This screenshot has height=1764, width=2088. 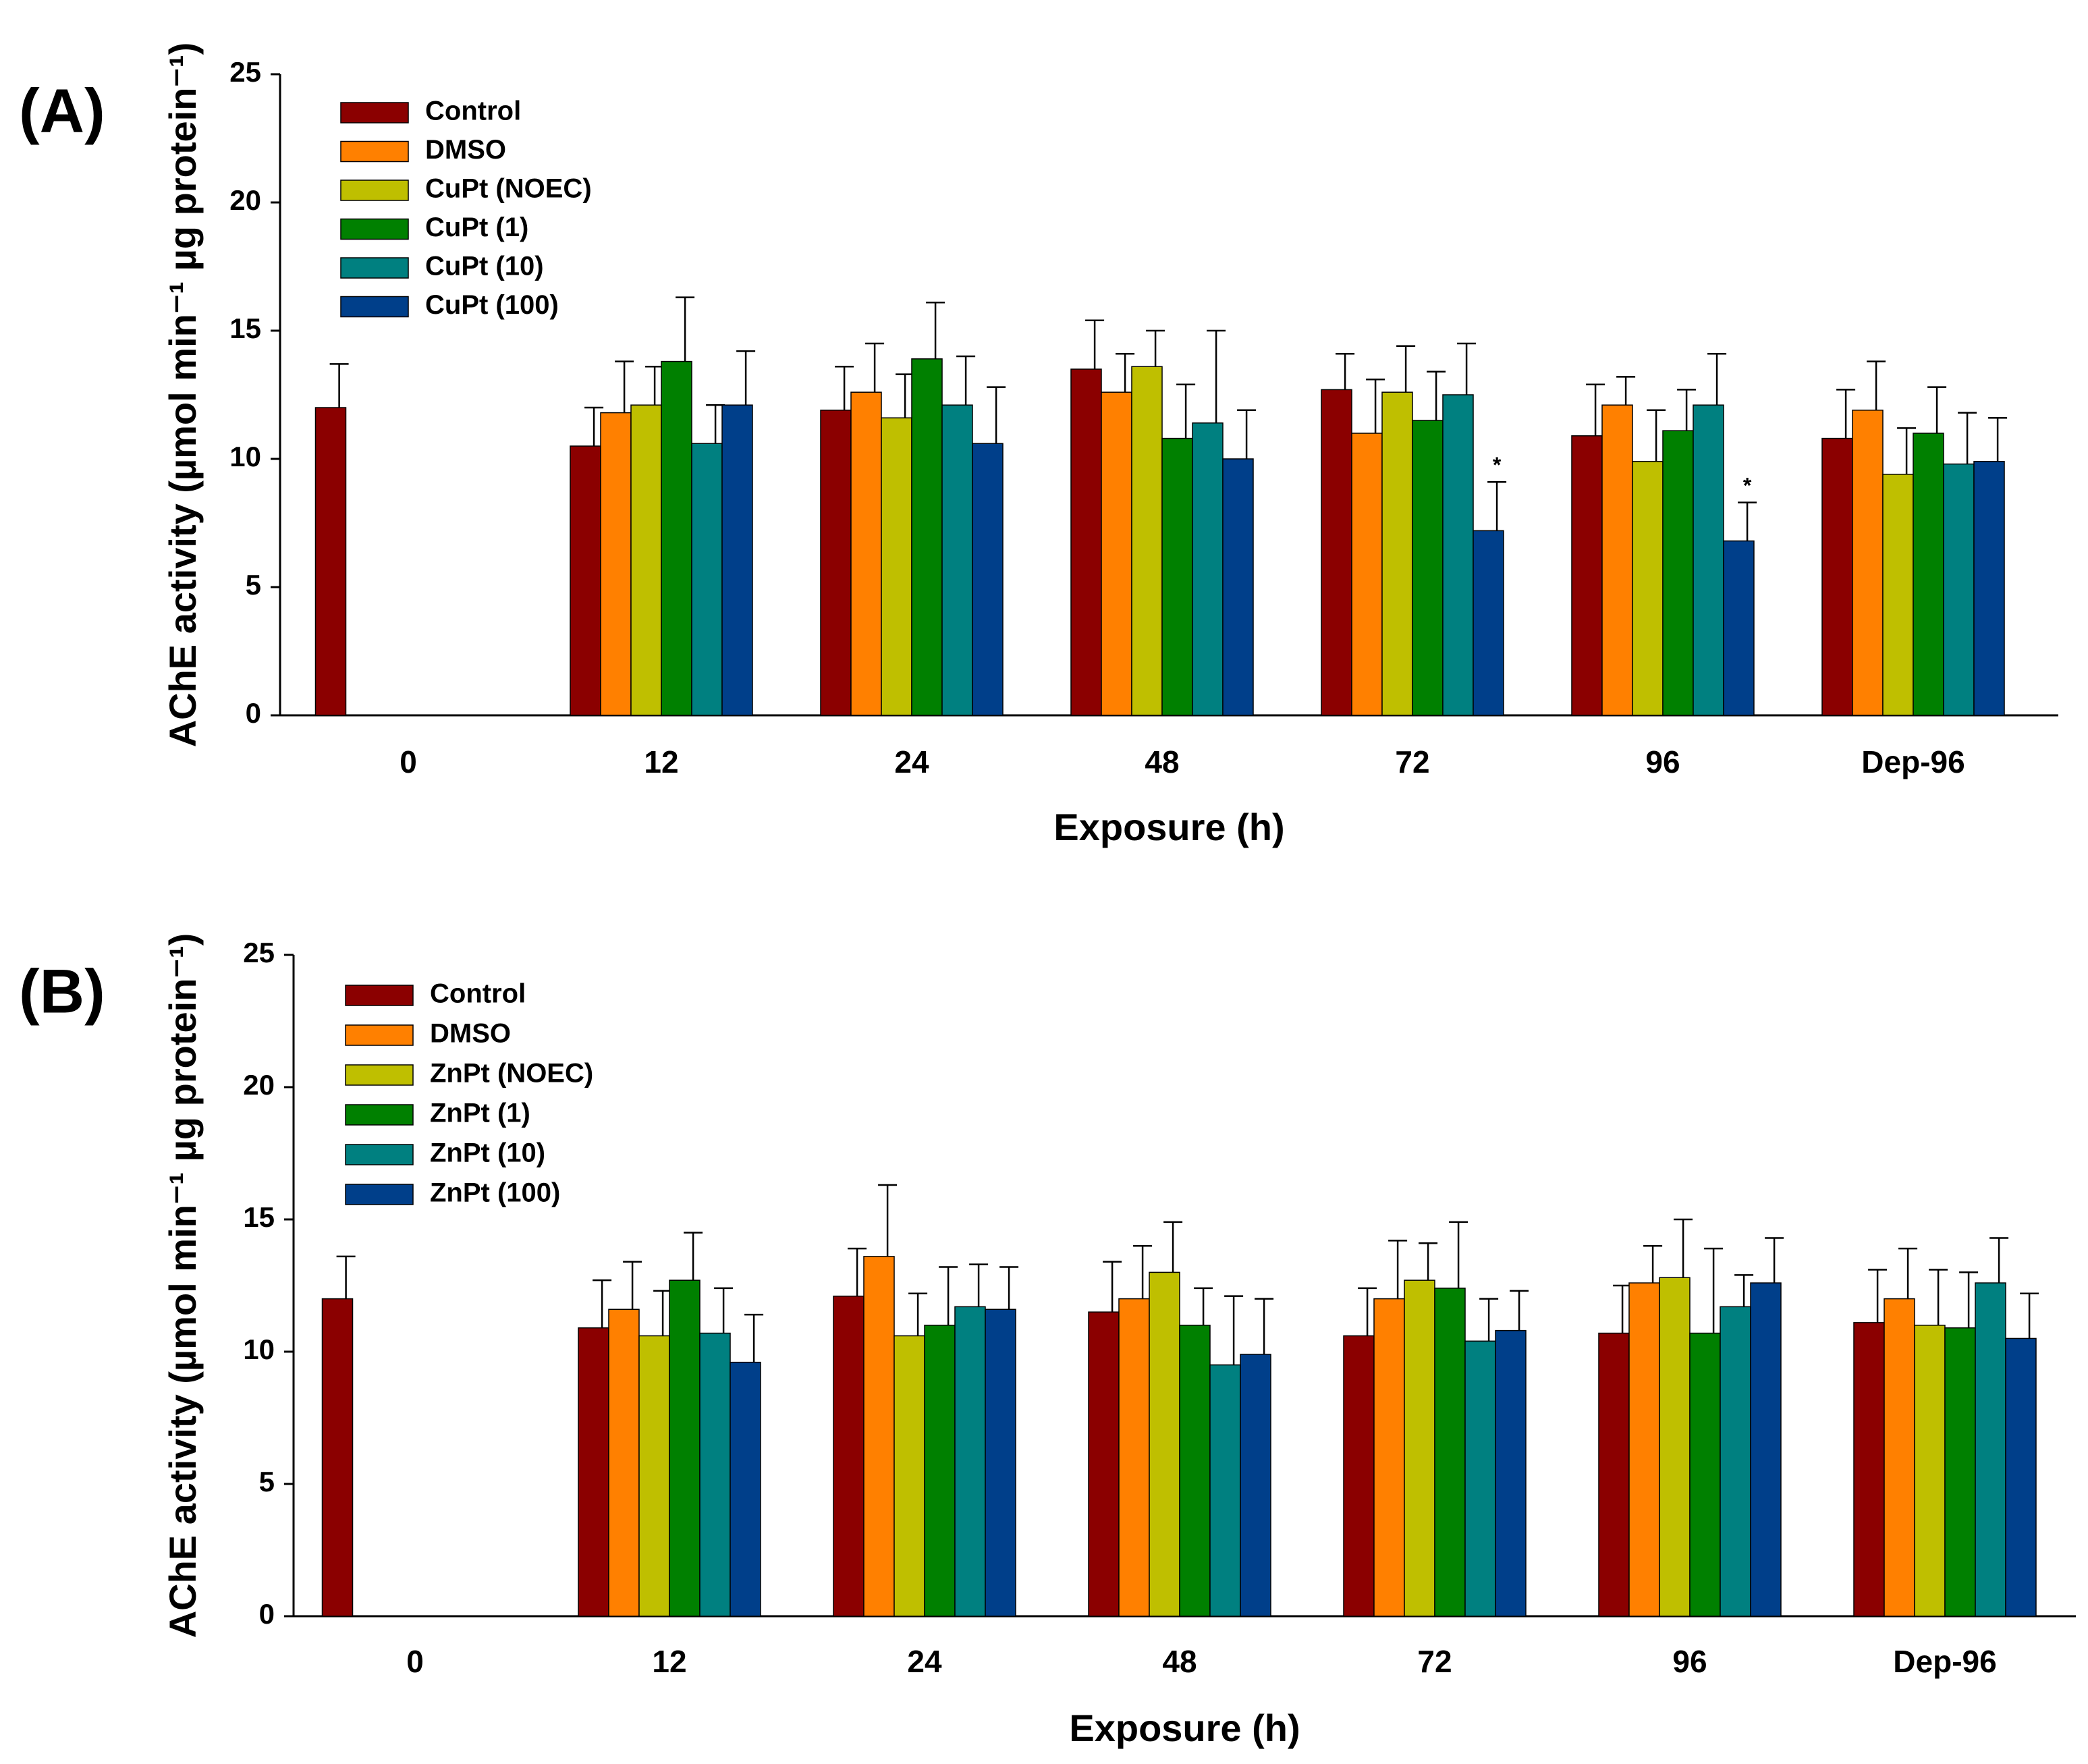 What do you see at coordinates (245, 72) in the screenshot?
I see `y-tick-label: 25` at bounding box center [245, 72].